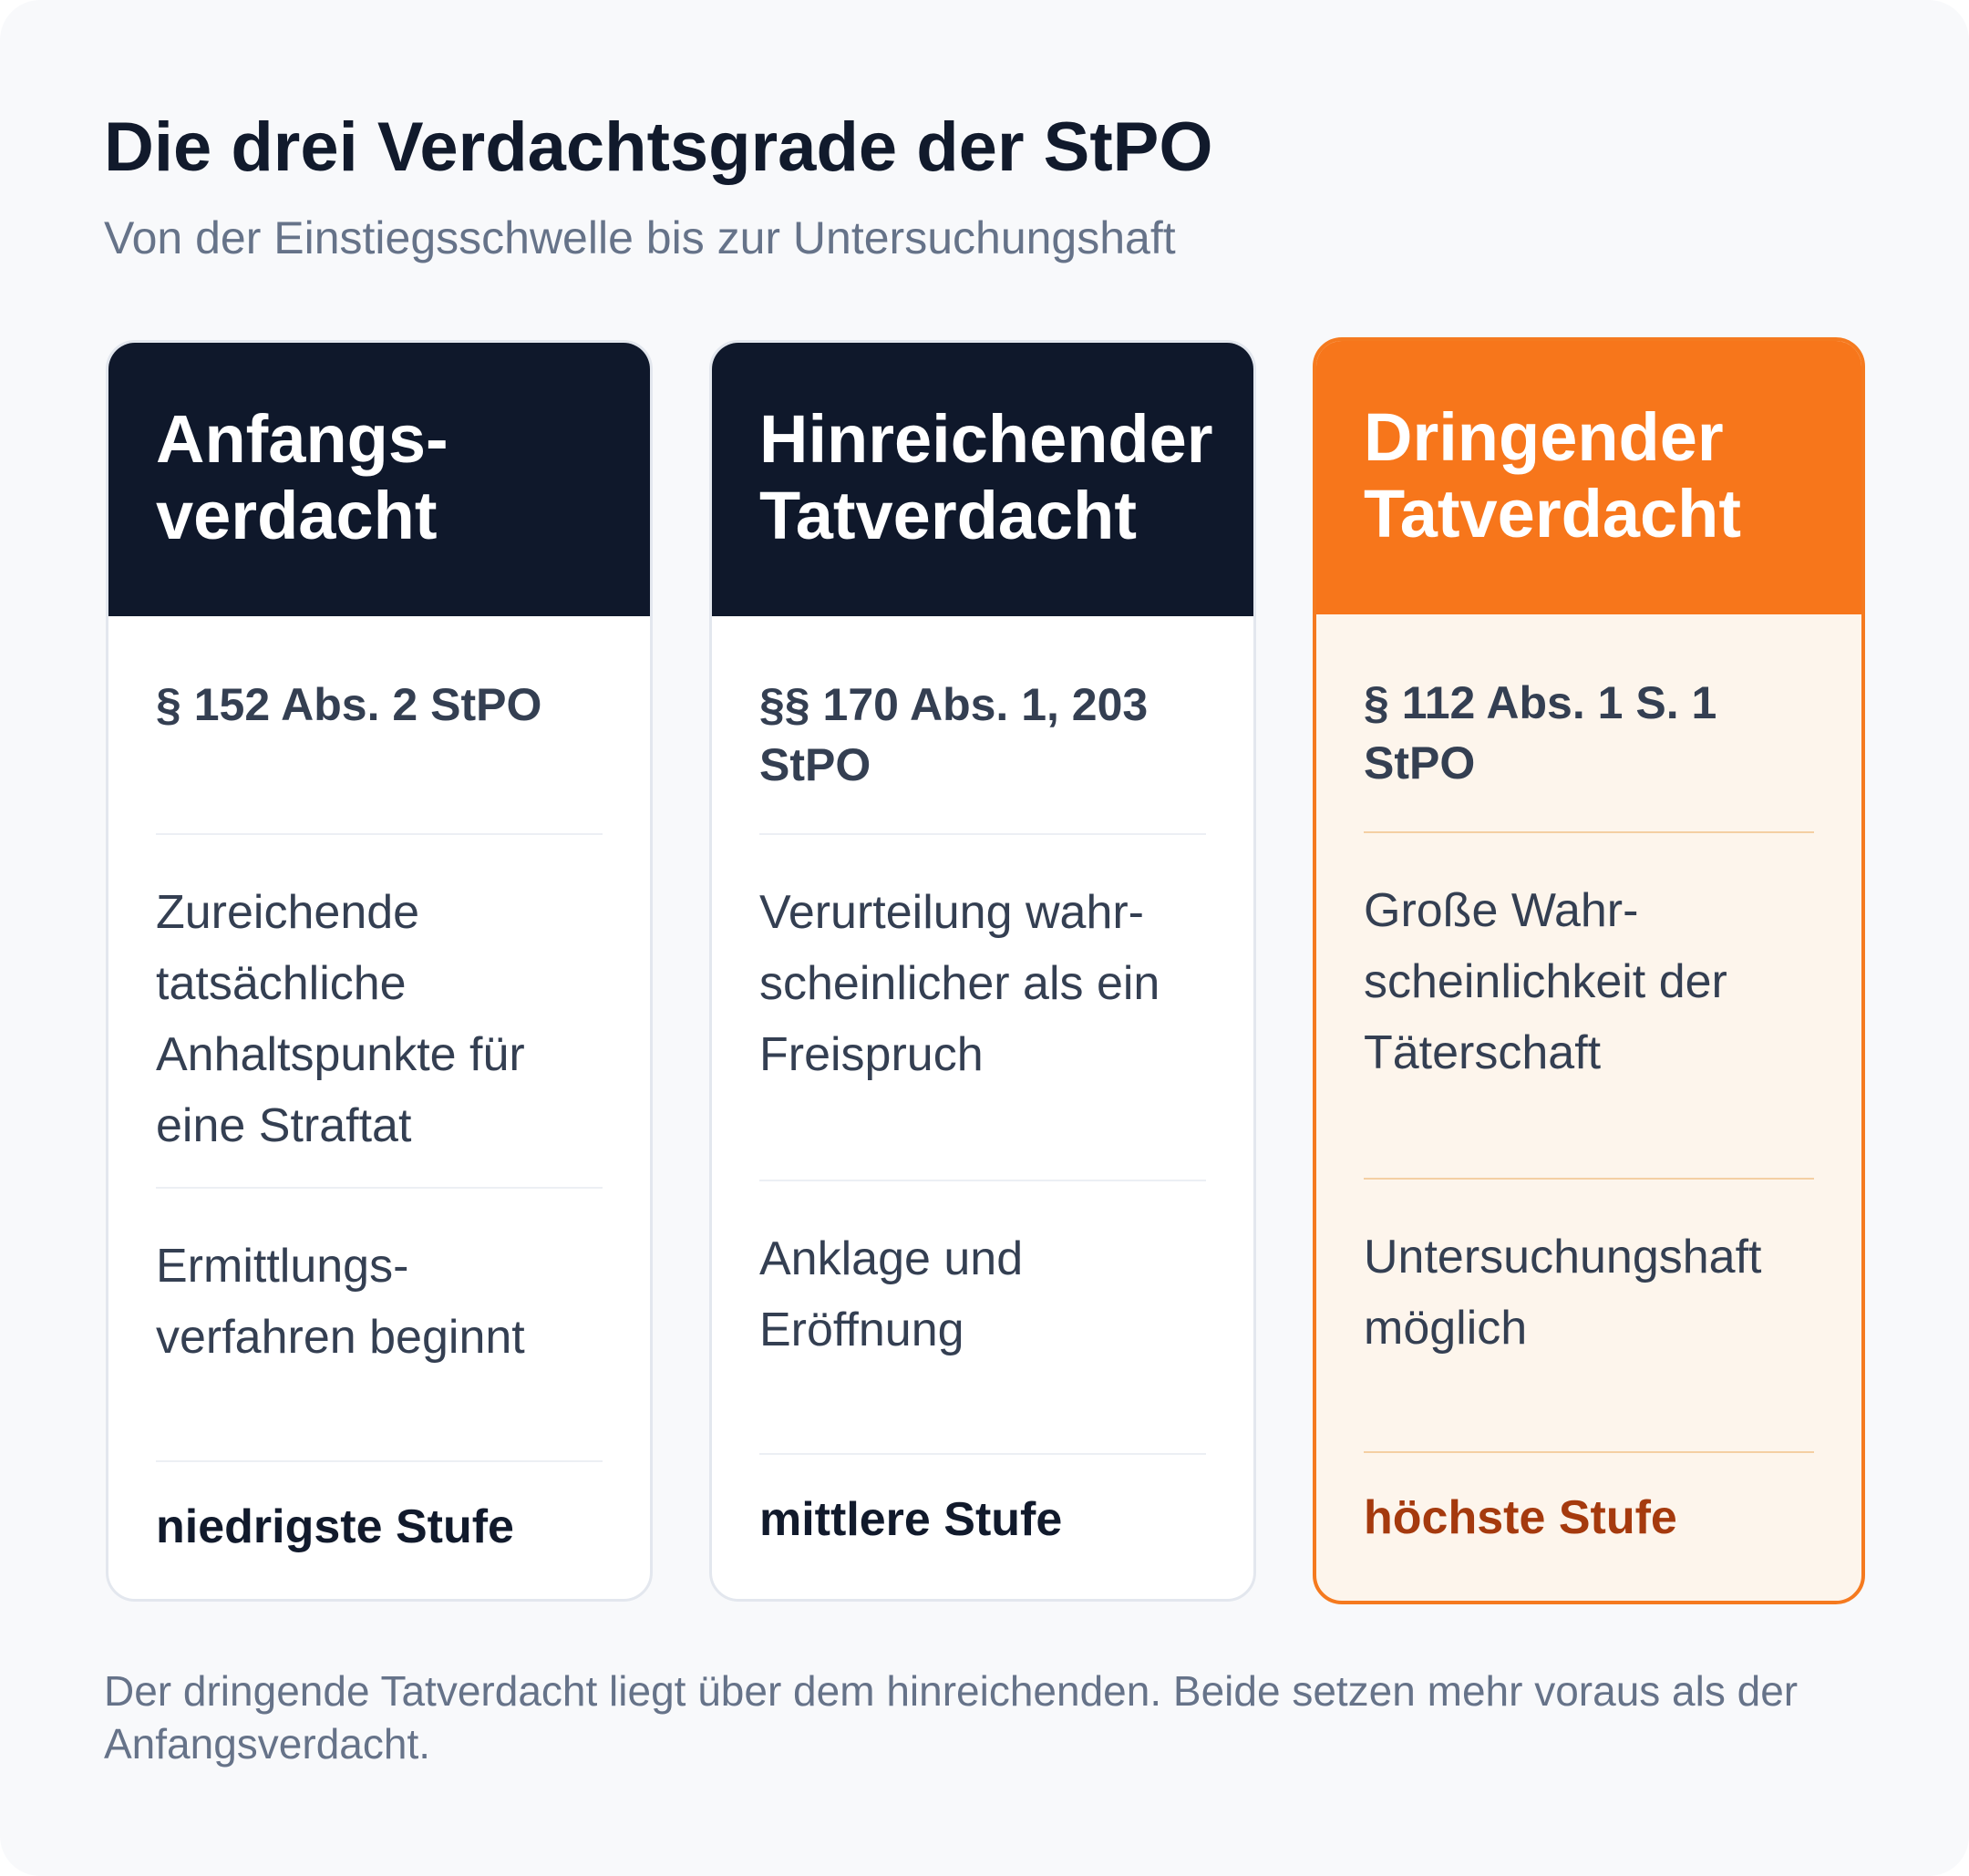 Image resolution: width=1969 pixels, height=1876 pixels. Describe the element at coordinates (302, 477) in the screenshot. I see `card-title: Anfangs- verdacht` at that location.